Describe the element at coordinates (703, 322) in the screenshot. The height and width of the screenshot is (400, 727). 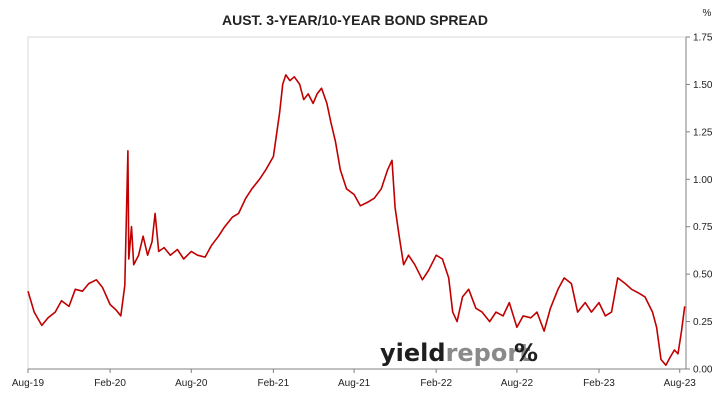
I see `y-tick-label: 0.25` at that location.